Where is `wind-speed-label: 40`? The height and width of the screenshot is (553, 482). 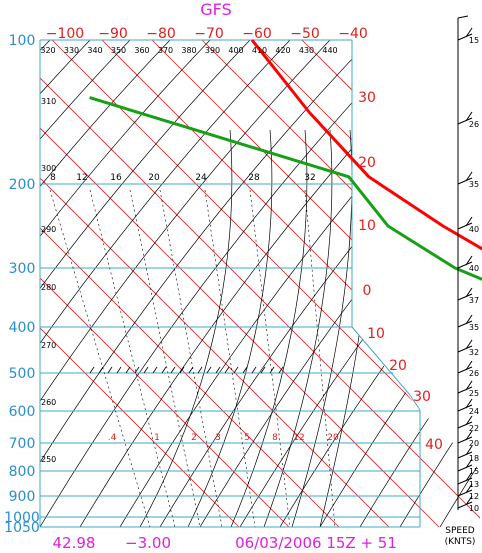
wind-speed-label: 40 is located at coordinates (474, 229).